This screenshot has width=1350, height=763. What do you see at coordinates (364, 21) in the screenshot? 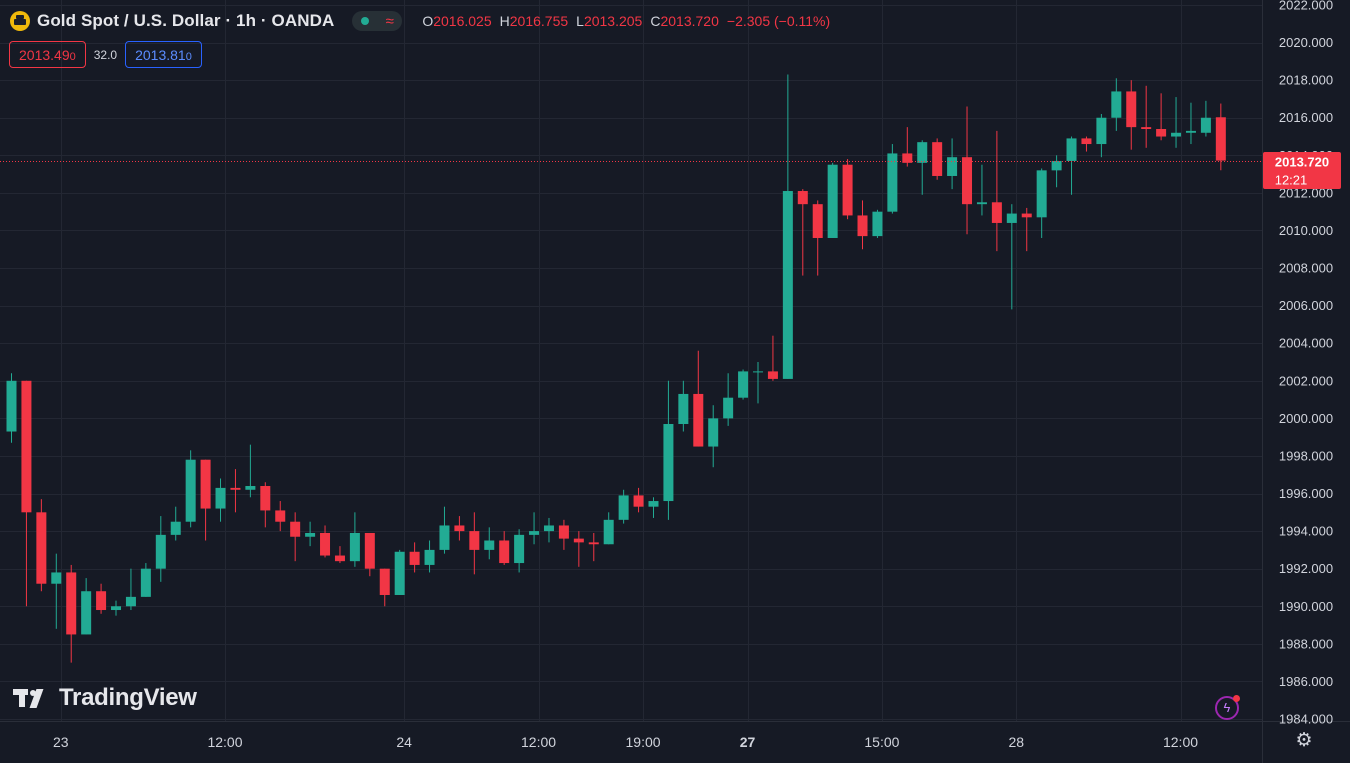
I see `market-open-dot-icon` at bounding box center [364, 21].